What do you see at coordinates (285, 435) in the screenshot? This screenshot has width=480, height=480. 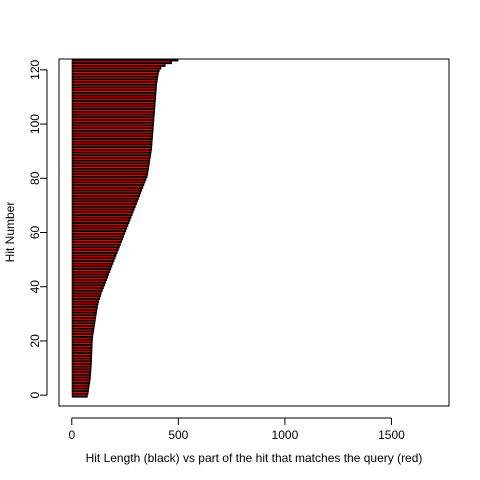 I see `x-tick-label: 1000` at bounding box center [285, 435].